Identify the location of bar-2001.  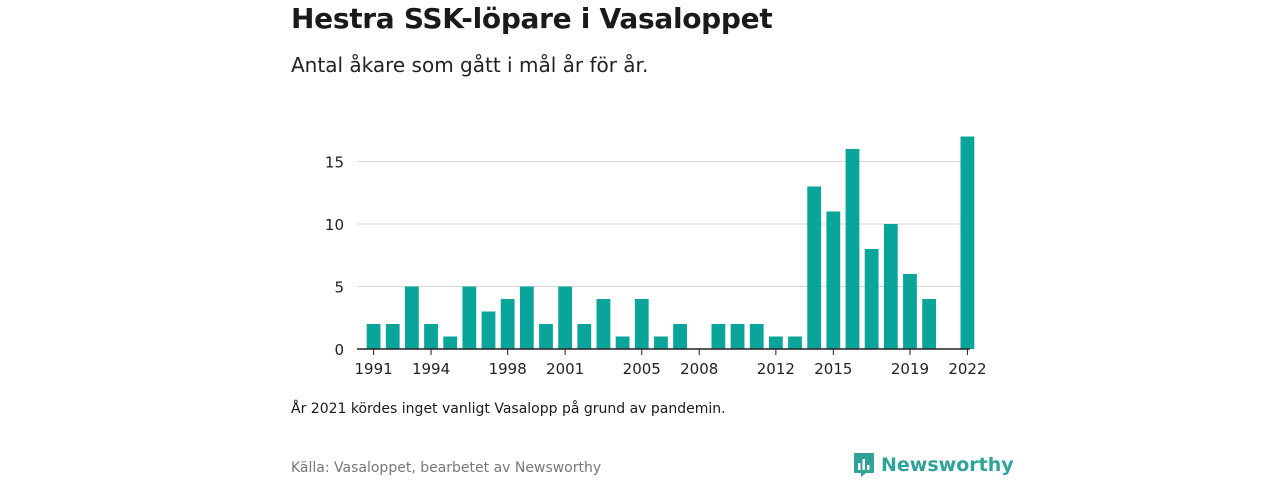
(565, 317).